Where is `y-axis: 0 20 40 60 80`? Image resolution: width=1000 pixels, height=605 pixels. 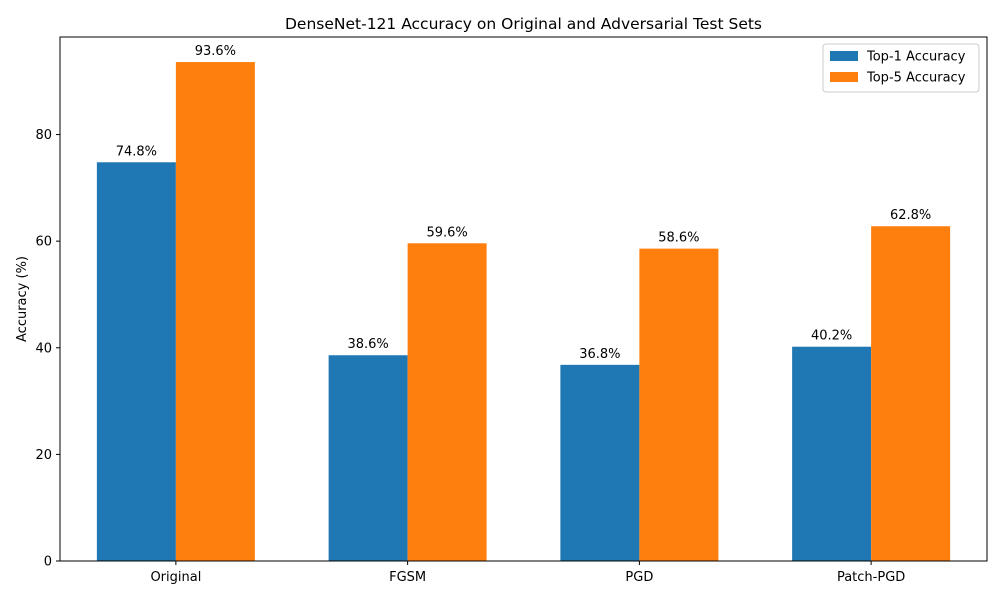 y-axis: 0 20 40 60 80 is located at coordinates (47, 349).